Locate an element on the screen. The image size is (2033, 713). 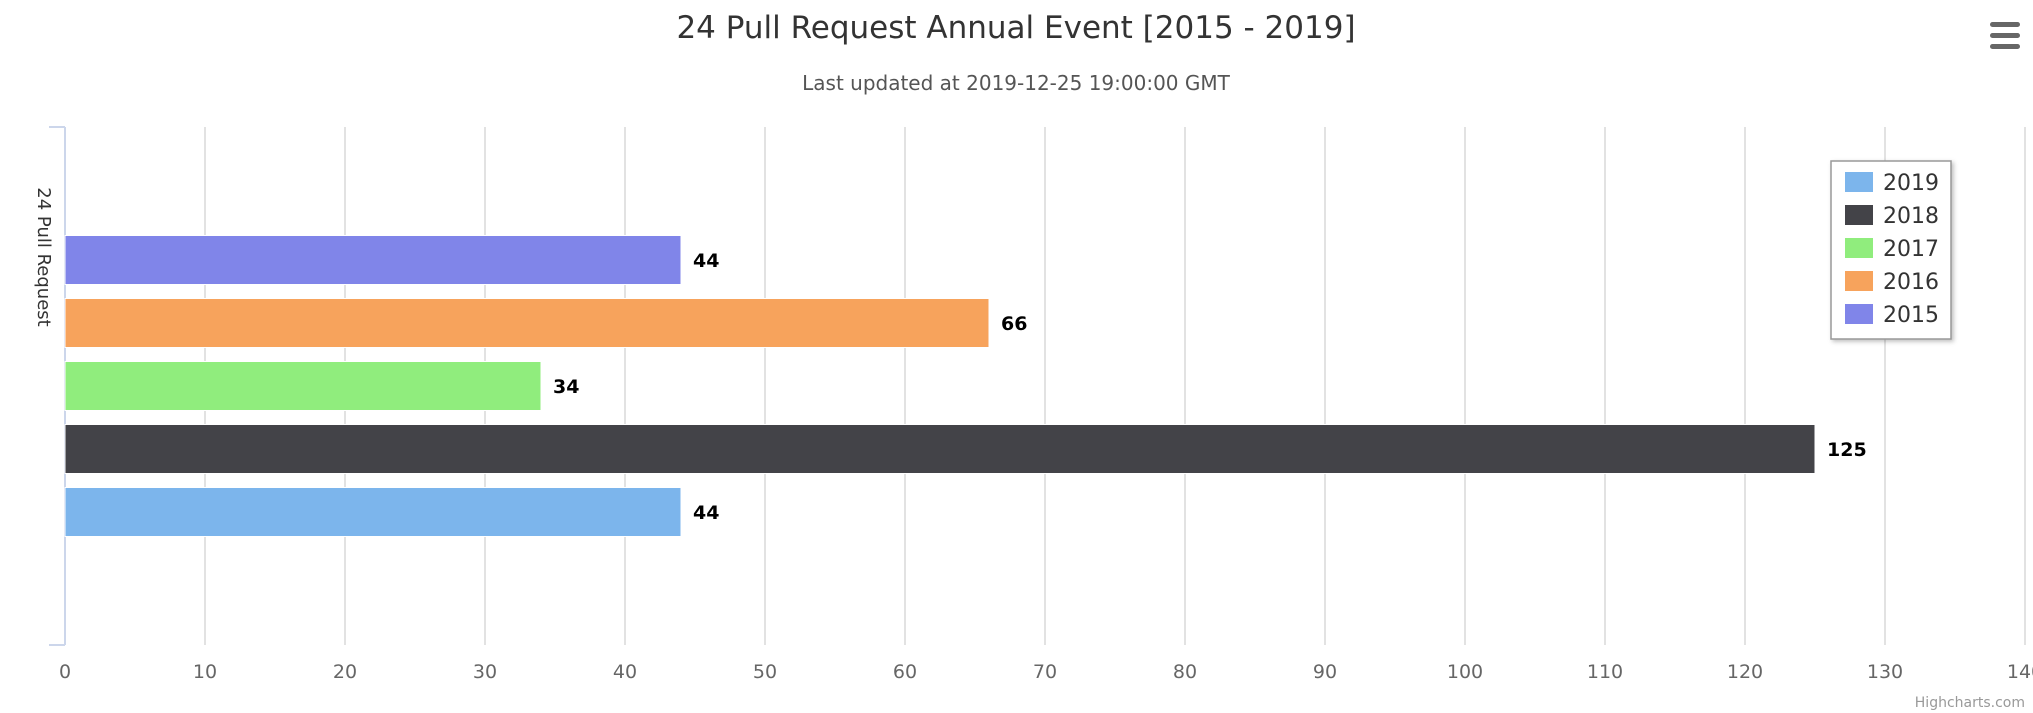
legend-label: 2018 is located at coordinates (1911, 216).